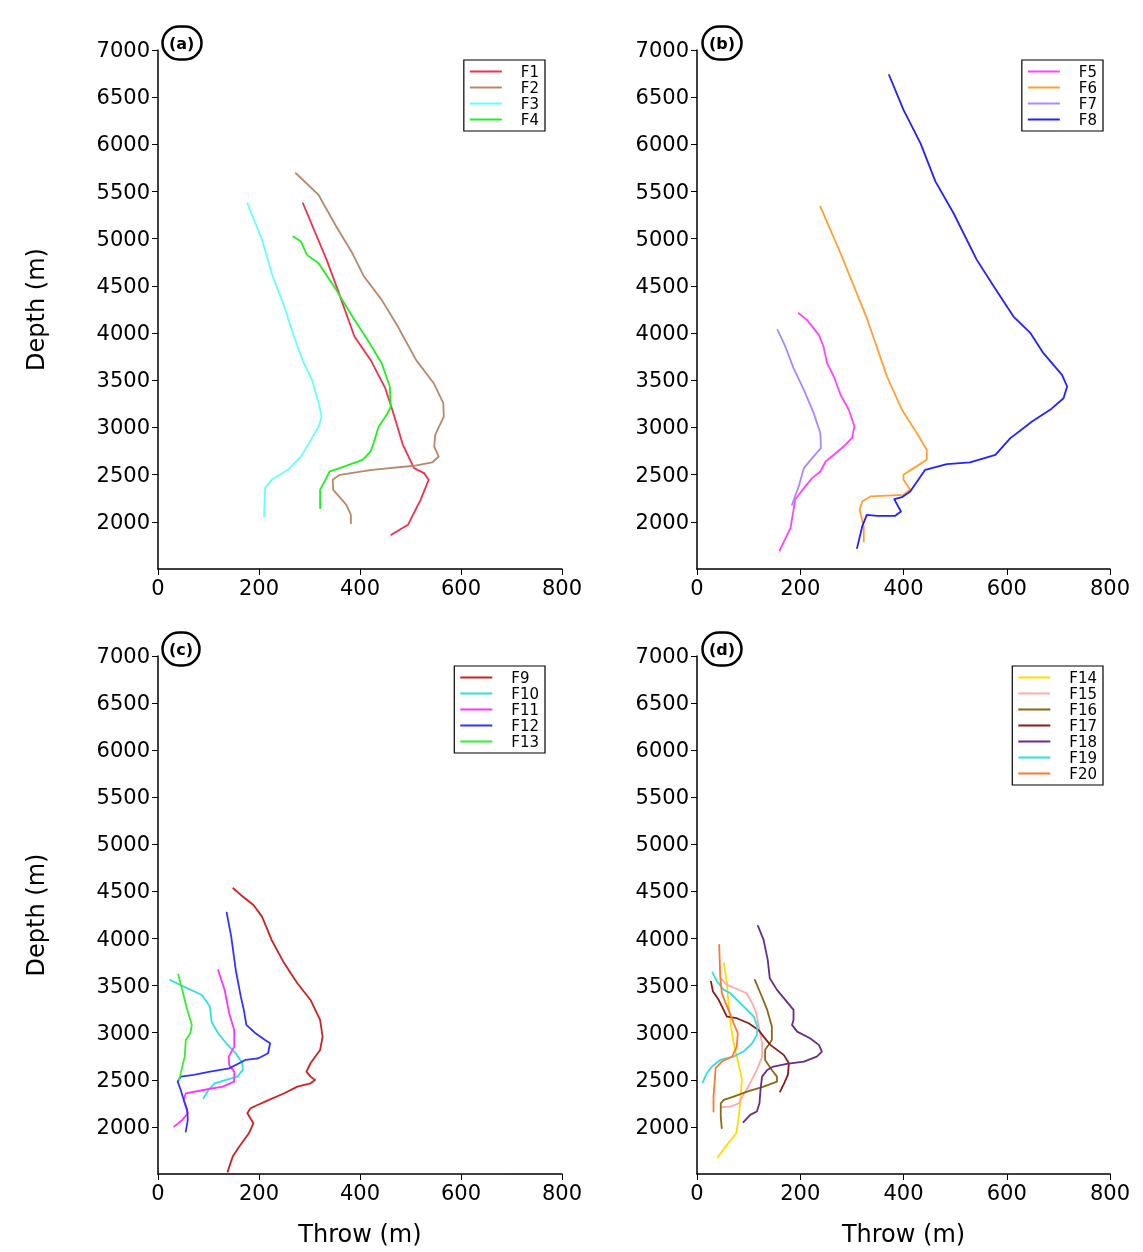 The width and height of the screenshot is (1143, 1252). Describe the element at coordinates (1083, 725) in the screenshot. I see `legend-label: F17` at that location.